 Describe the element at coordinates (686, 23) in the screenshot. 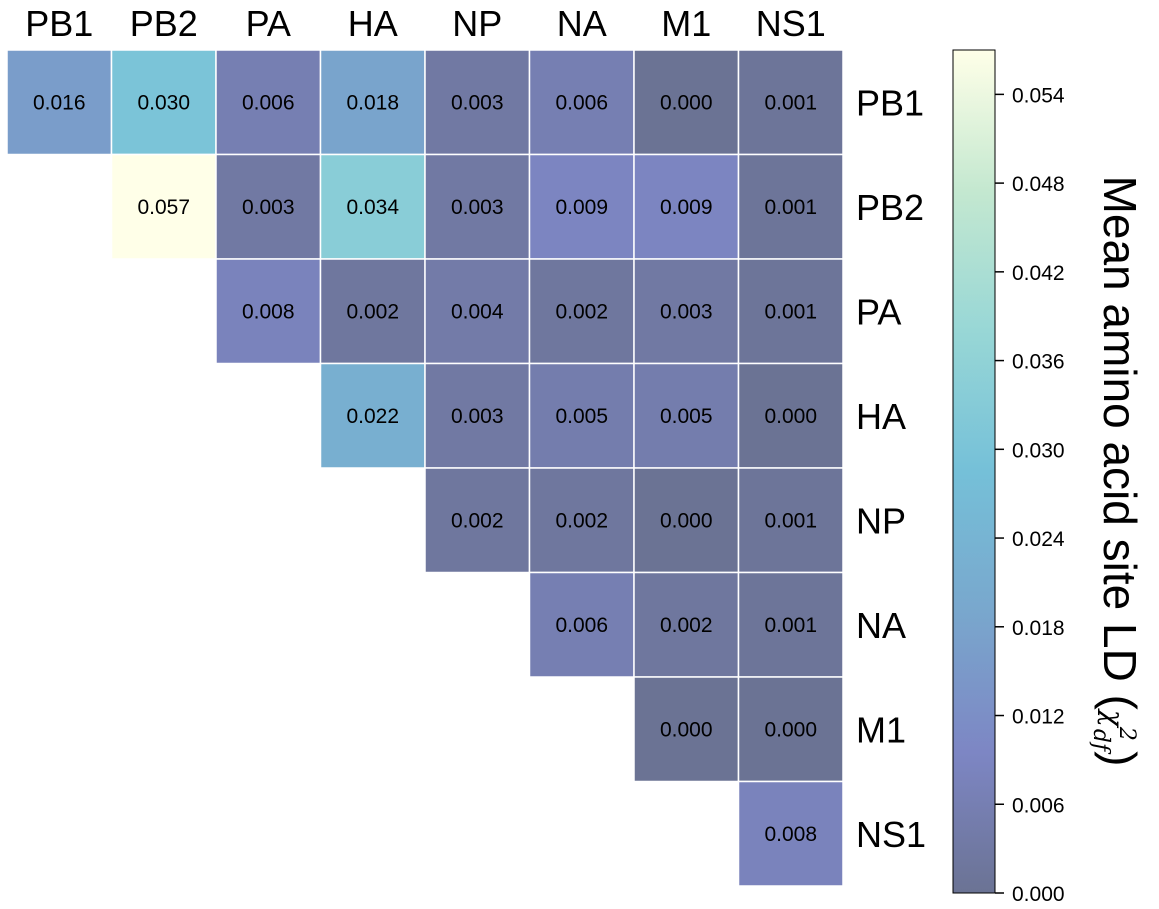

I see `column-label-M1: M1` at that location.